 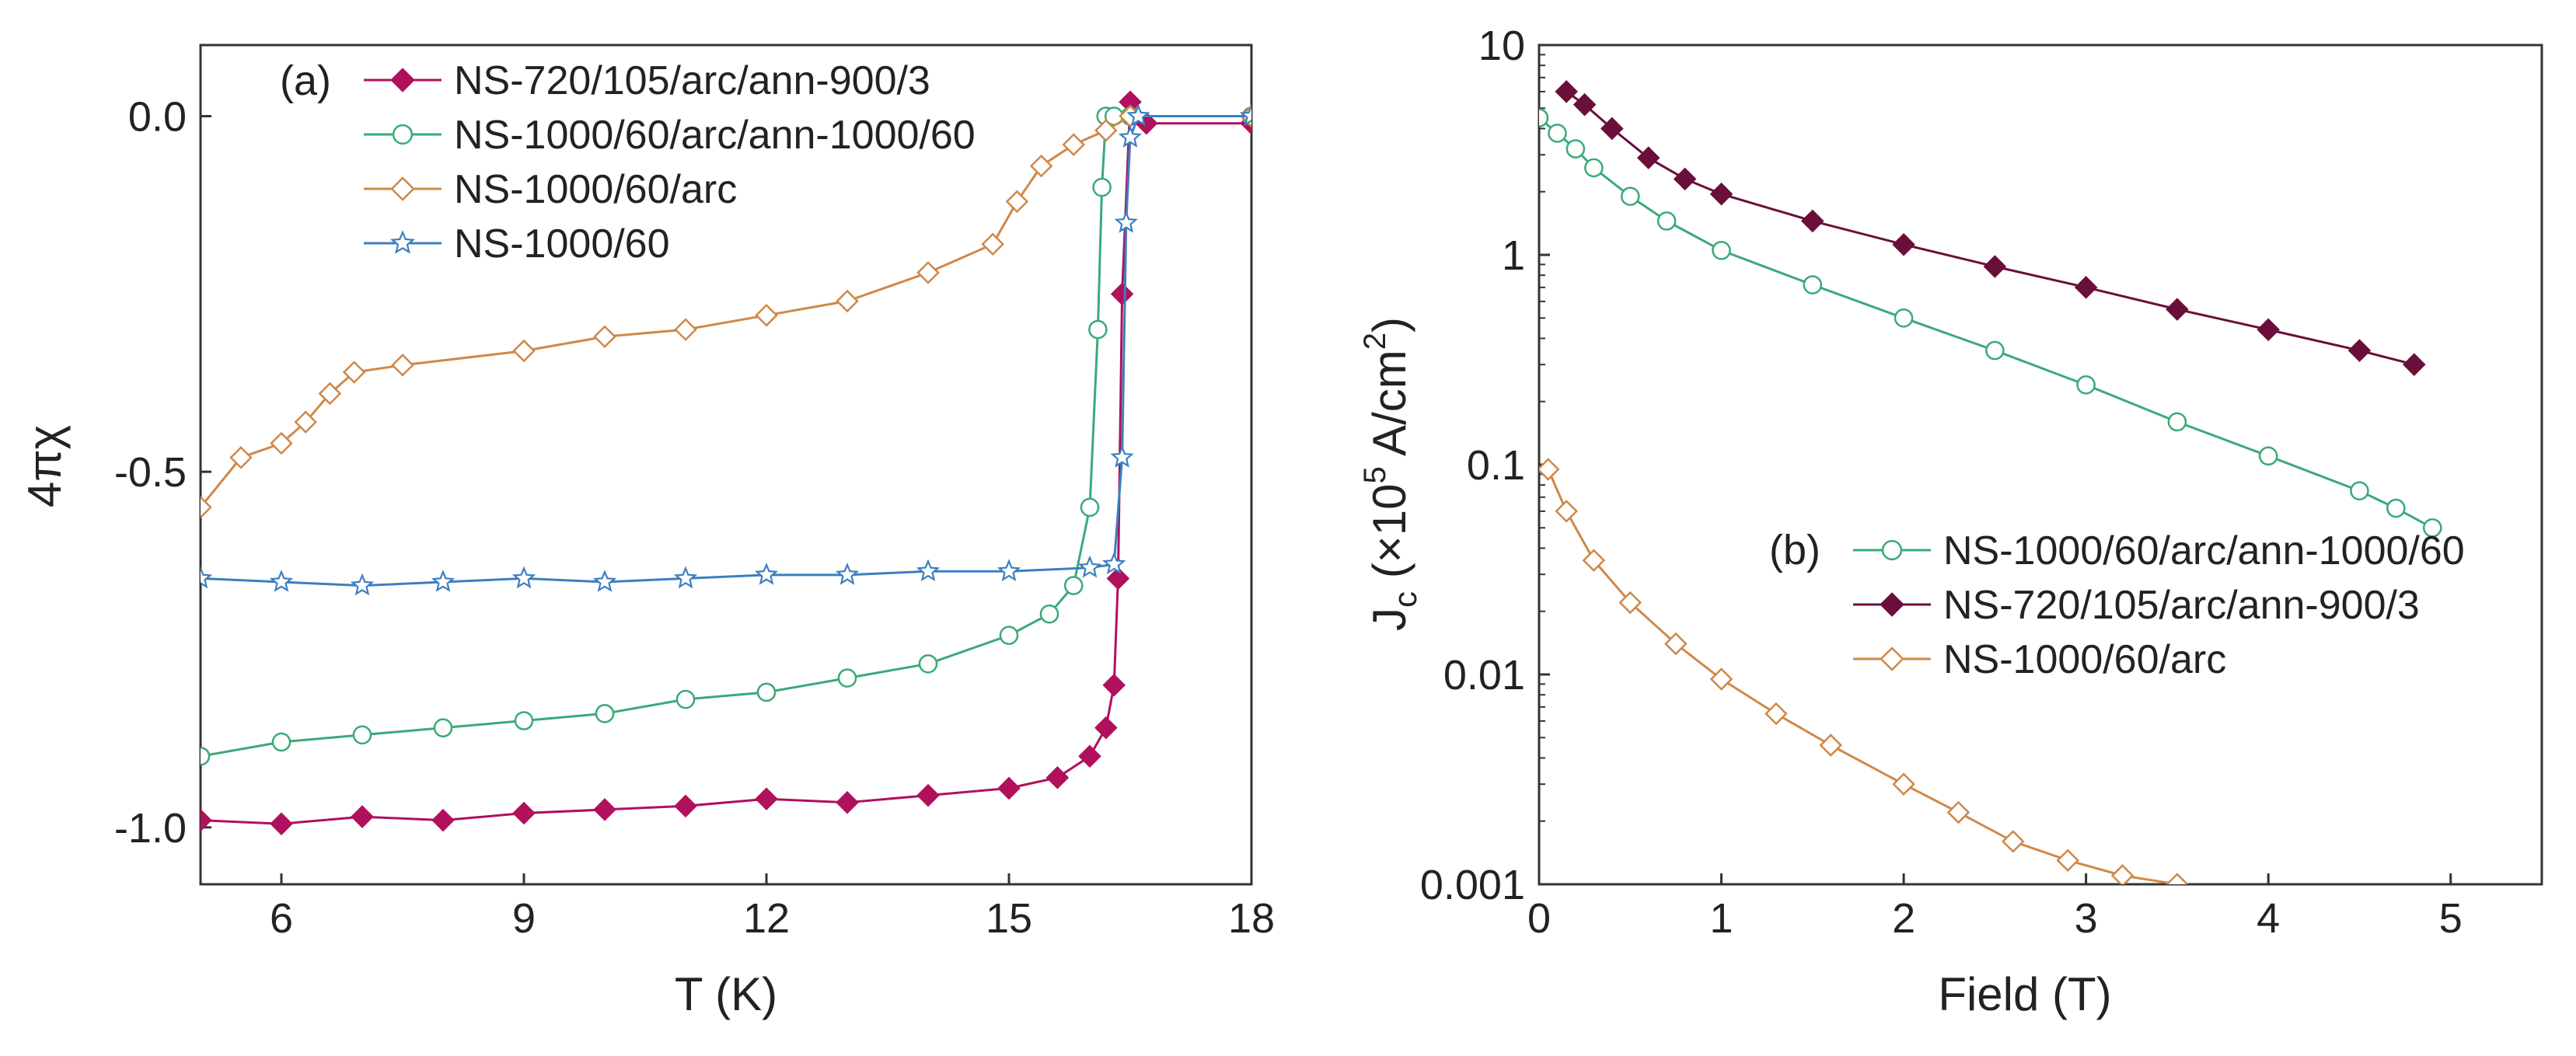 What do you see at coordinates (1496, 465) in the screenshot?
I see `y-tick-label: 0.1` at bounding box center [1496, 465].